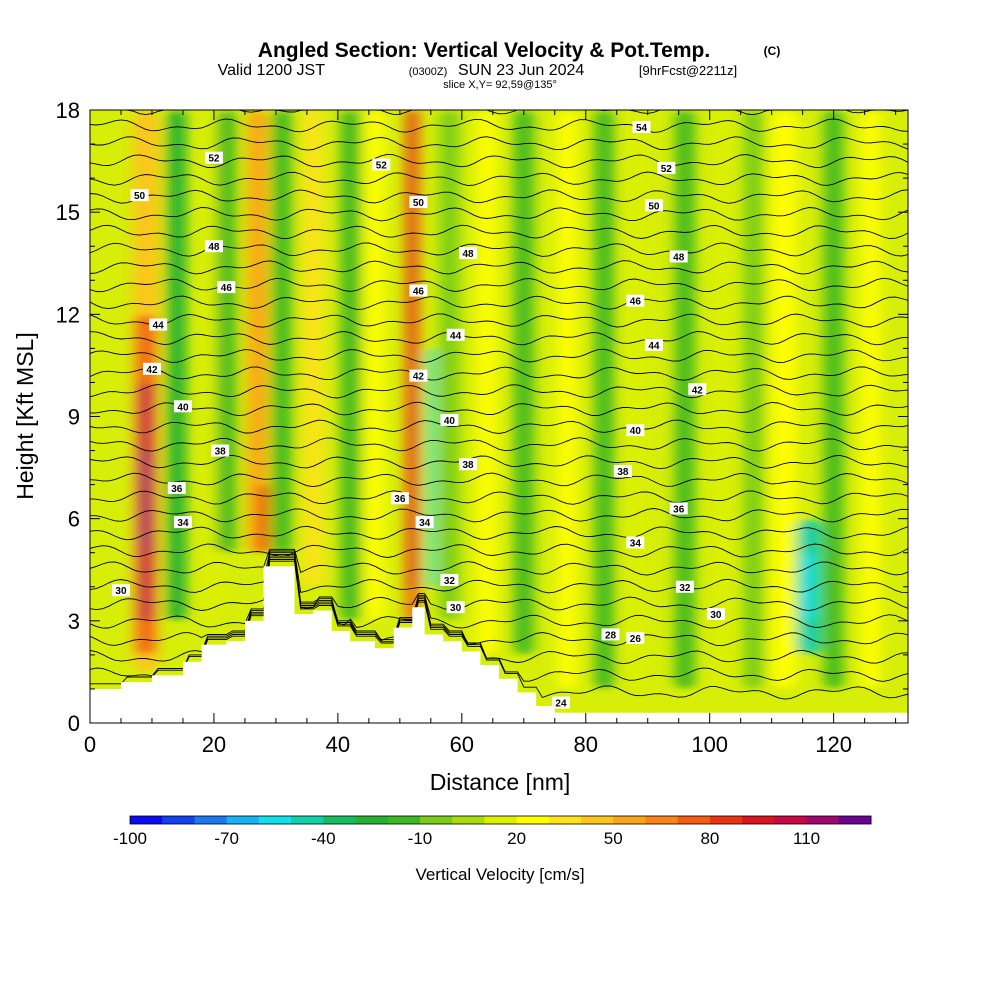  I want to click on x-tick-label: 120, so click(833, 744).